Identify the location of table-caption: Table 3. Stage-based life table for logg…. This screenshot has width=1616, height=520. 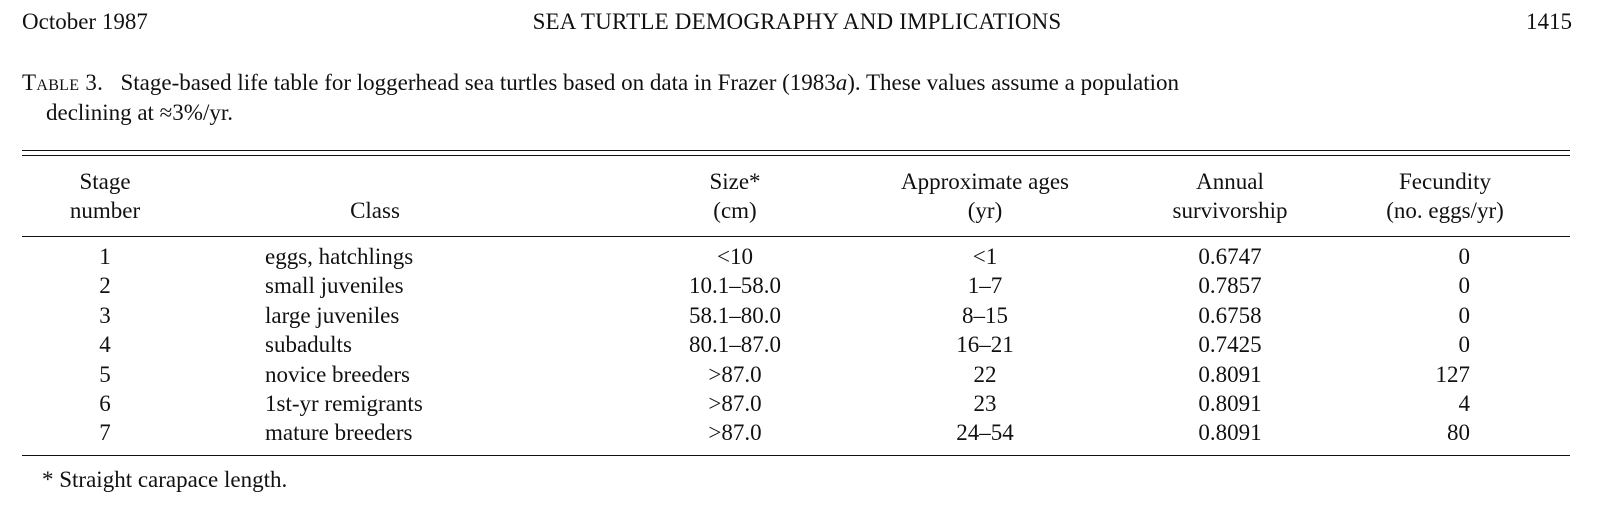
(799, 98).